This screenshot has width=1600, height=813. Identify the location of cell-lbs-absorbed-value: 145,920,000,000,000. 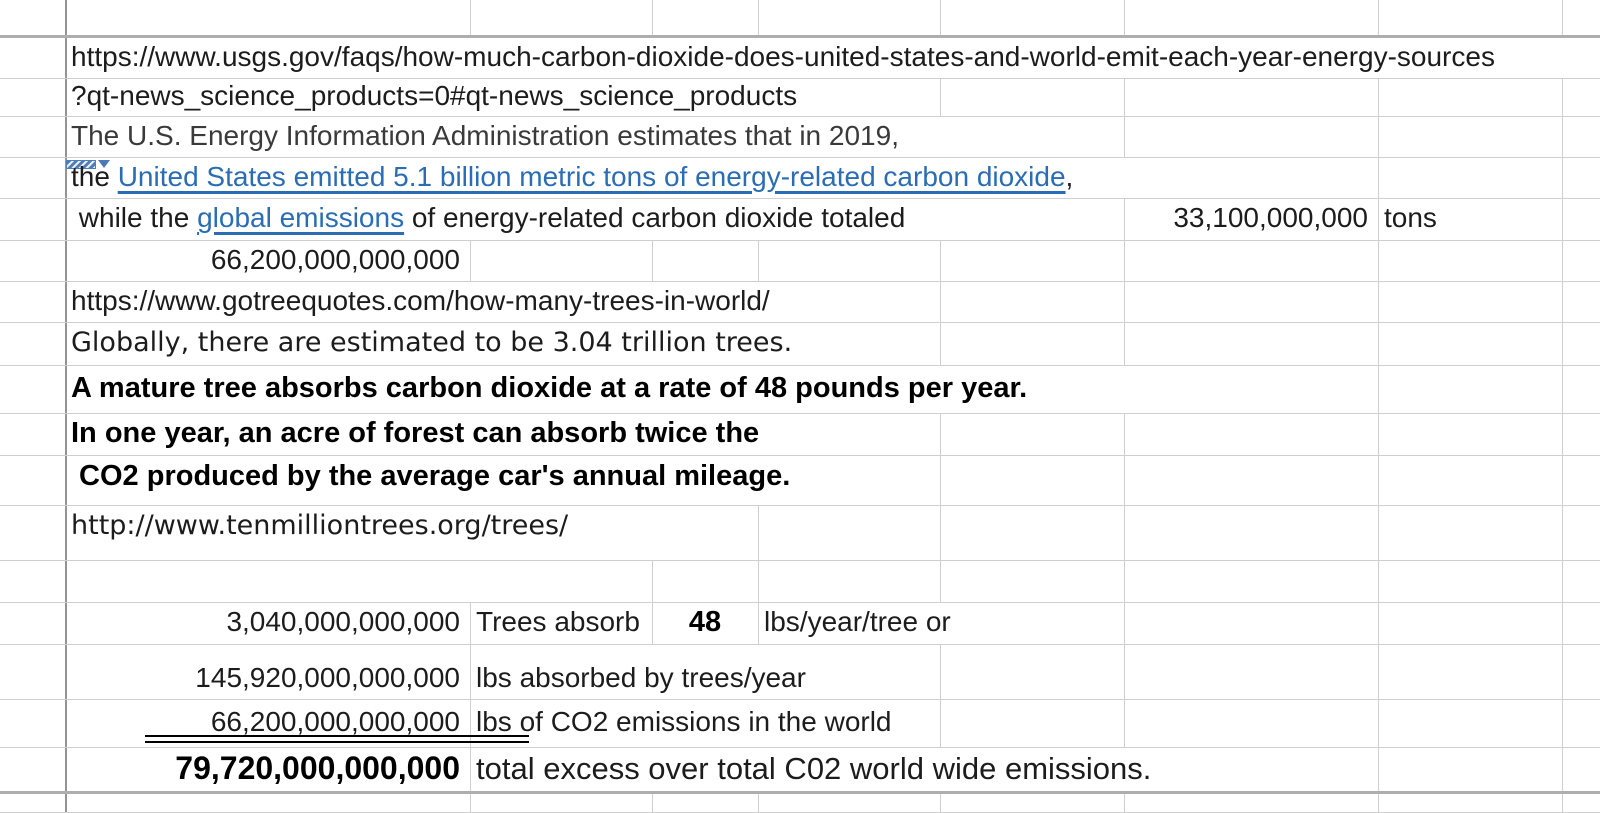
(267, 672).